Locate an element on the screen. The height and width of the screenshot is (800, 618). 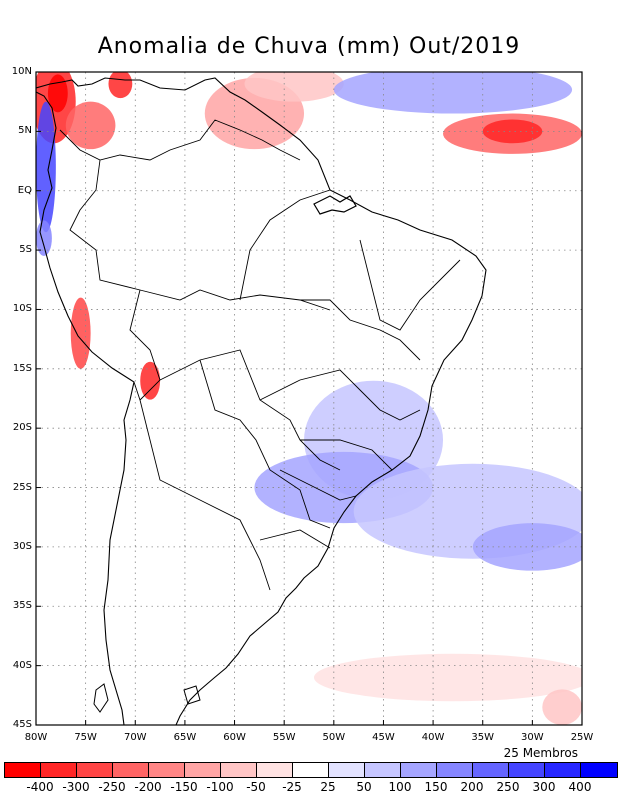
lon-label: 30W is located at coordinates (532, 737).